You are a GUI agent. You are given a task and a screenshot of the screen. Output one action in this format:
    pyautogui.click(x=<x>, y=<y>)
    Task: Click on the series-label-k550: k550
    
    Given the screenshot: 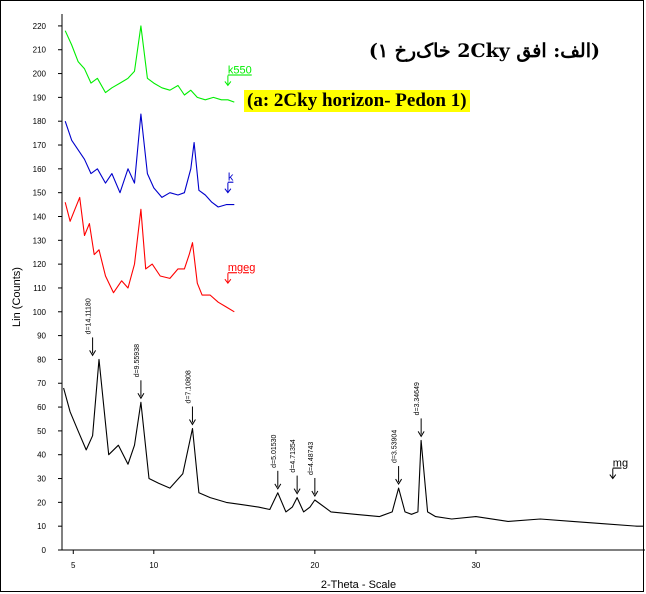 What is the action you would take?
    pyautogui.click(x=240, y=70)
    